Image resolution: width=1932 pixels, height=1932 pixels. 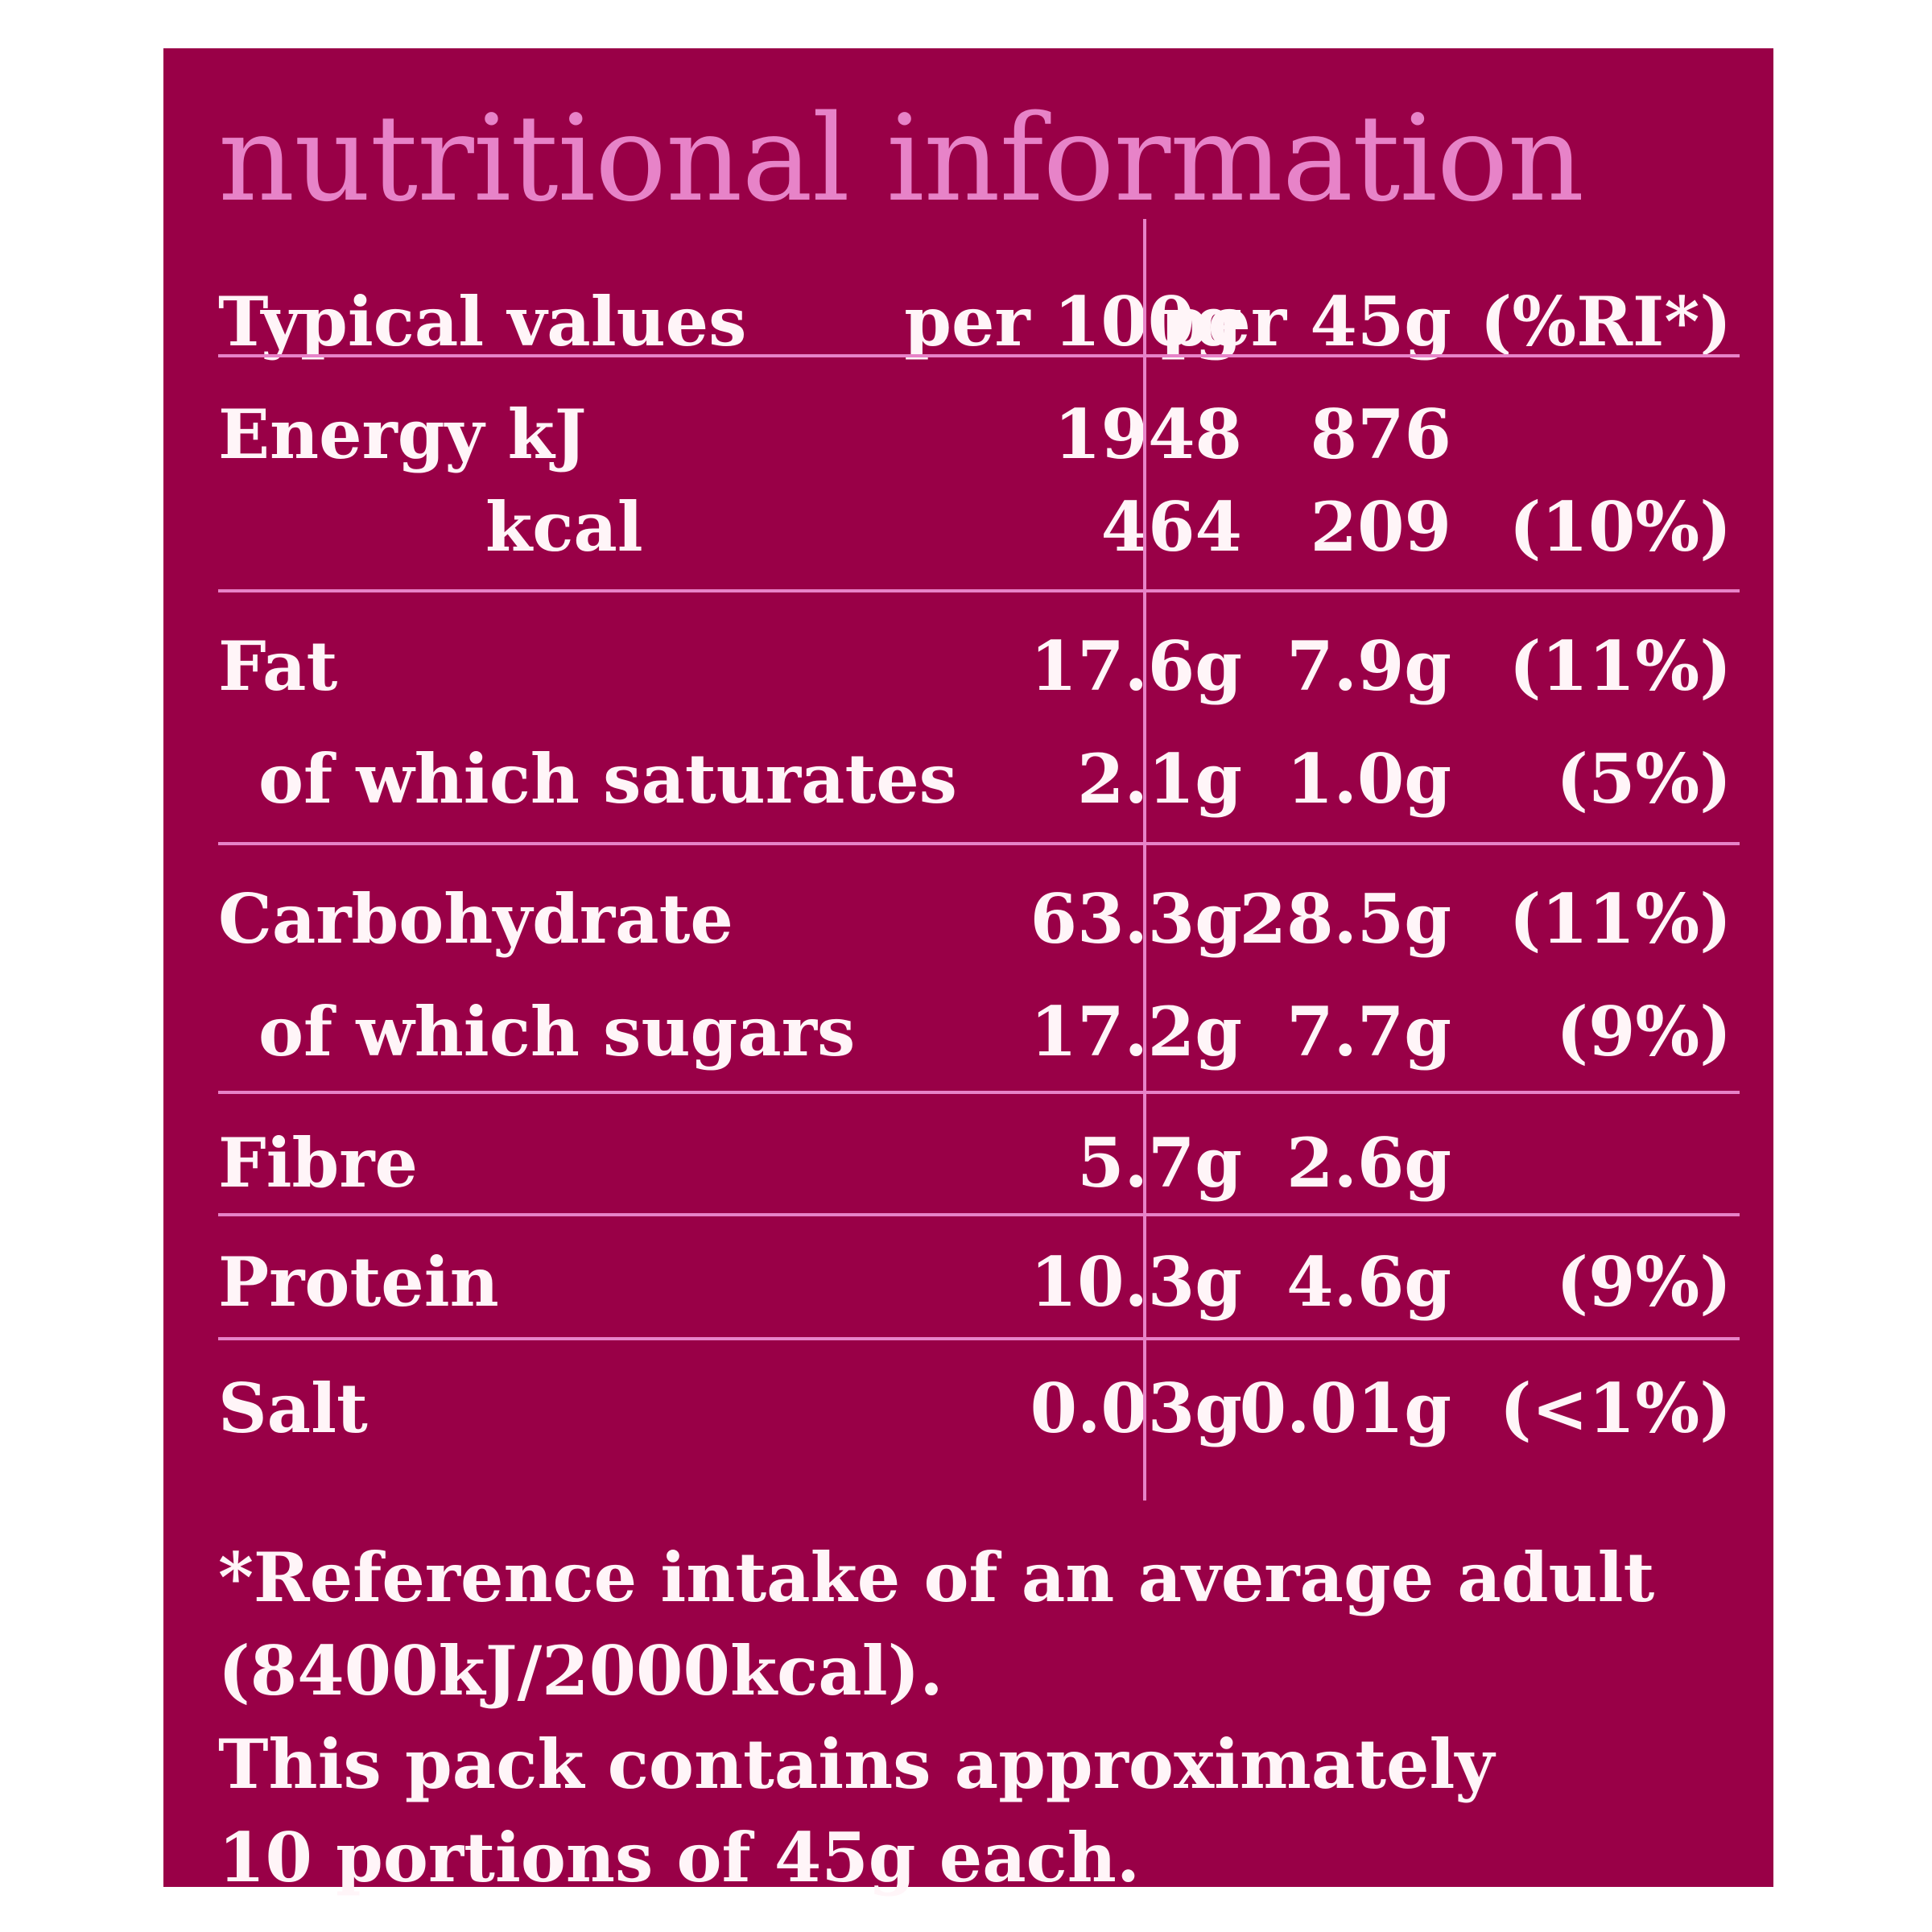 What do you see at coordinates (856, 1764) in the screenshot?
I see `footnote-line: This pack contains approximately` at bounding box center [856, 1764].